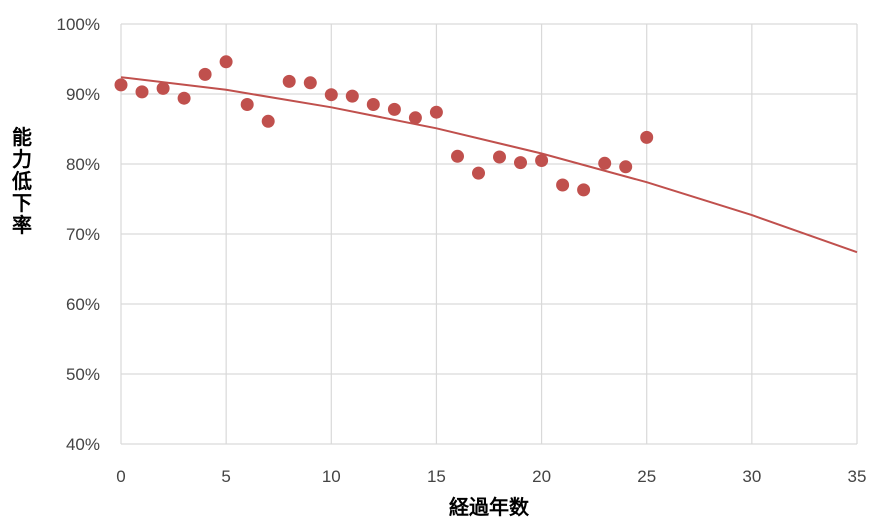 The image size is (871, 520). Describe the element at coordinates (489, 507) in the screenshot. I see `x-axis-title: 経過年数` at that location.